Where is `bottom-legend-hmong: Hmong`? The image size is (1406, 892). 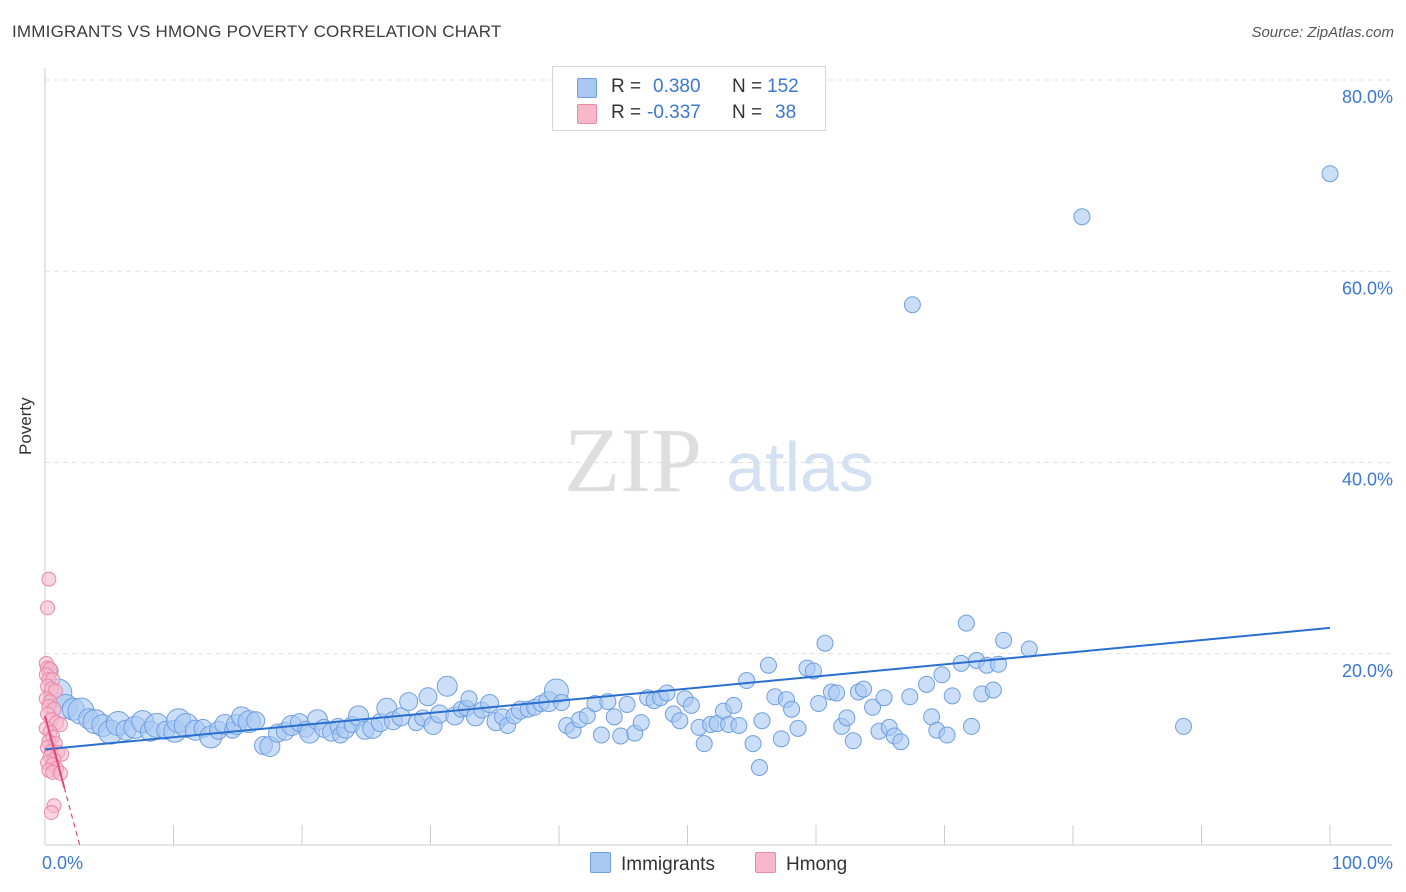
bottom-legend-hmong: Hmong is located at coordinates (801, 864).